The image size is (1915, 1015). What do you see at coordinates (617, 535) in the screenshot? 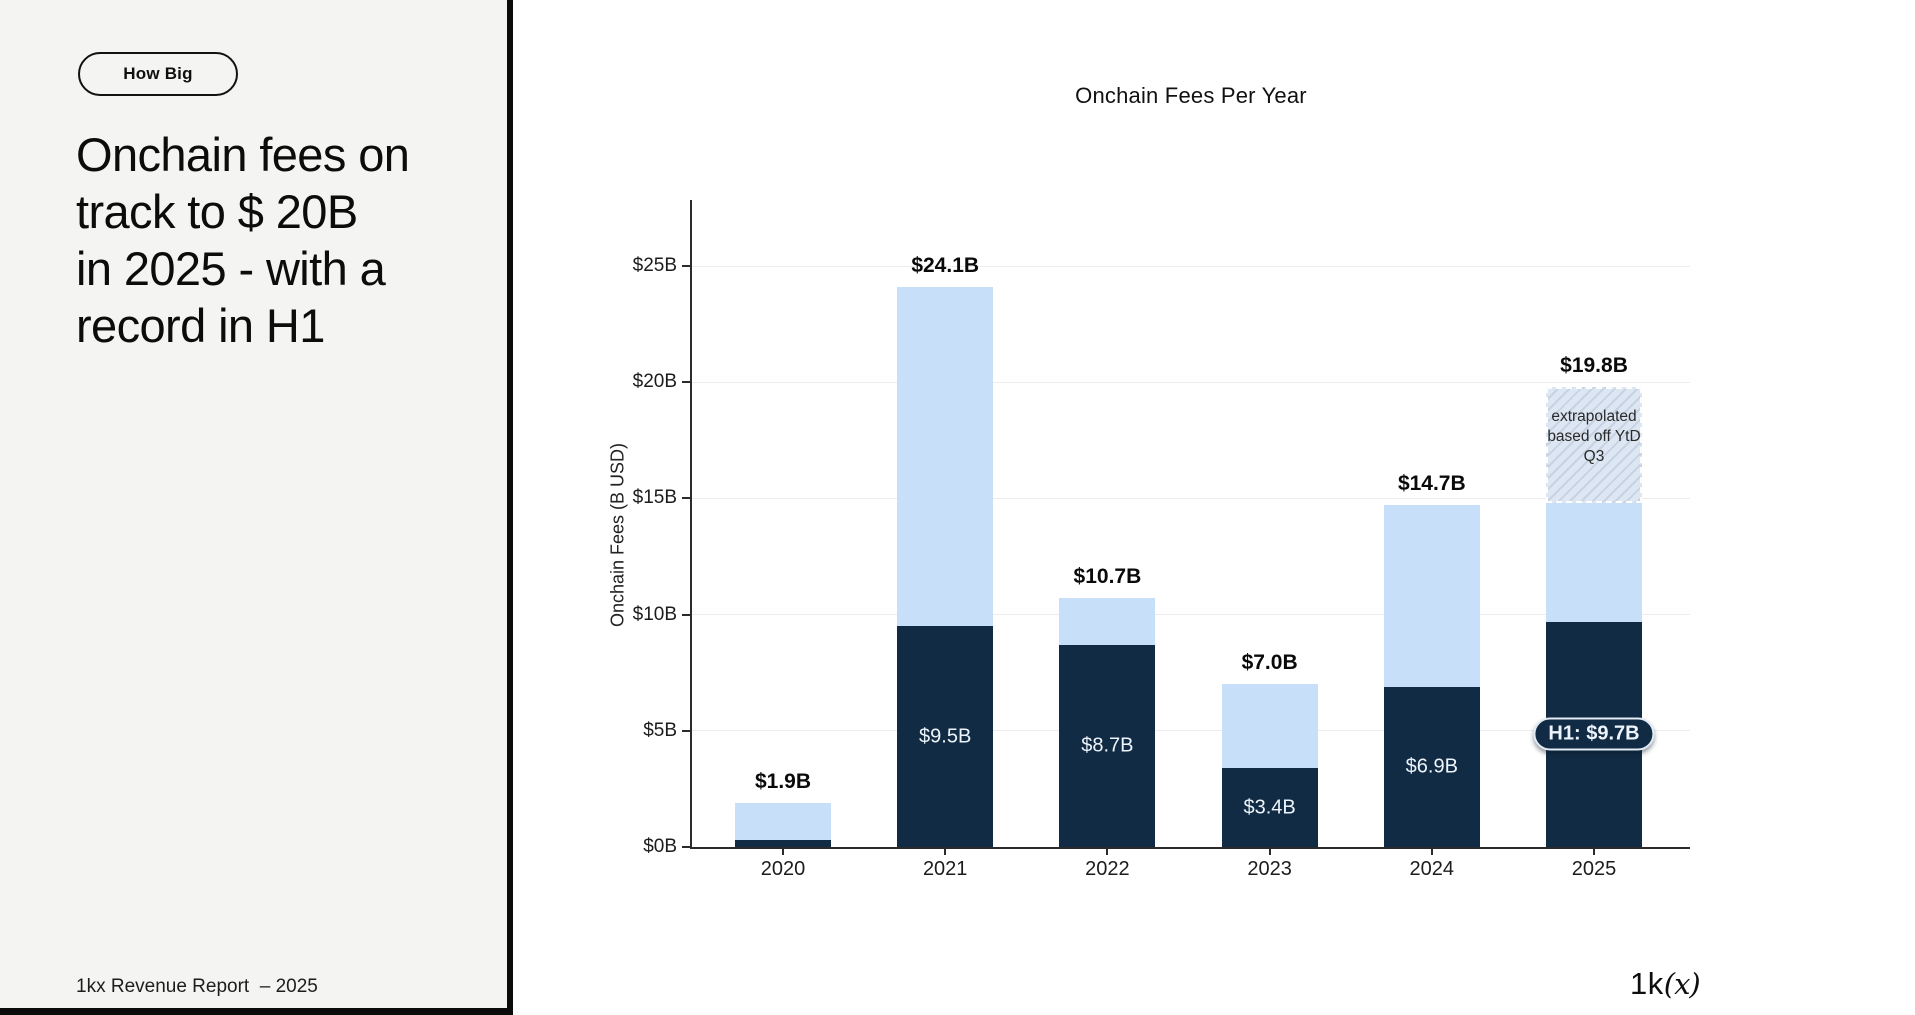
I see `y-axis-title: Onchain Fees (B USD)` at bounding box center [617, 535].